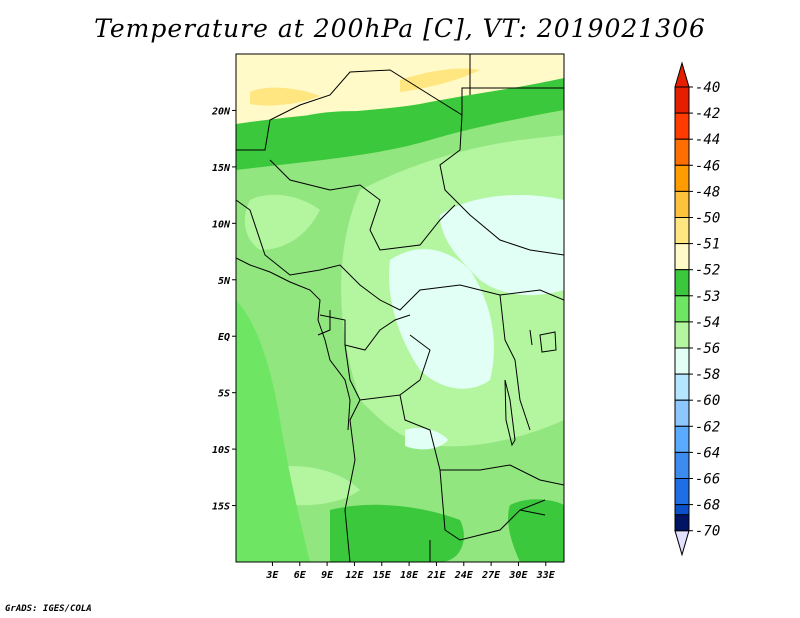 This screenshot has height=618, width=800. Describe the element at coordinates (382, 575) in the screenshot. I see `lon-tick-label: 15E` at that location.